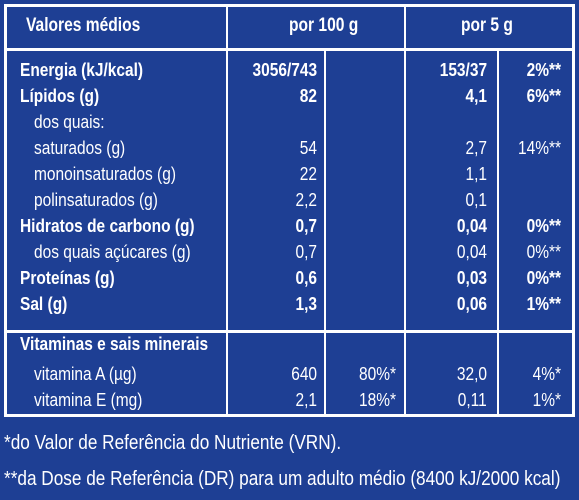 The image size is (579, 500). Describe the element at coordinates (476, 200) in the screenshot. I see `value-per-5g: 0,1` at that location.